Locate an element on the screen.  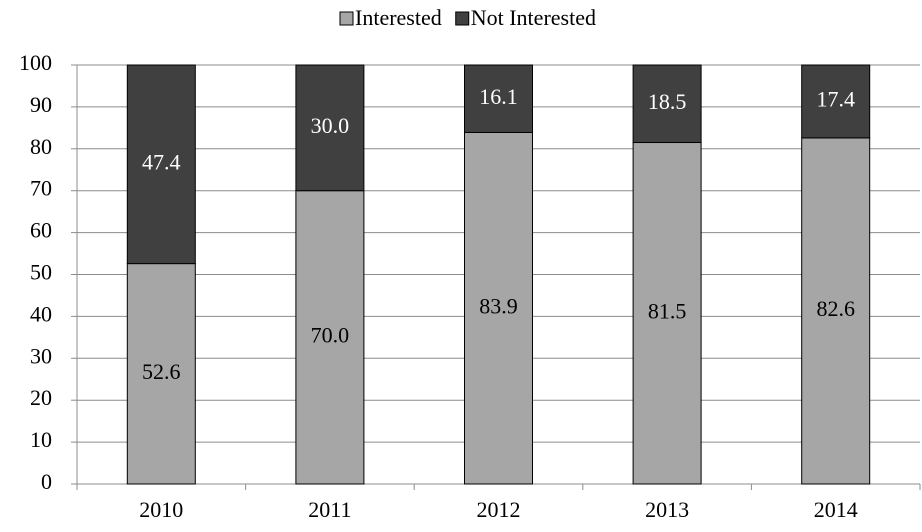
x-tick-label: 2011 is located at coordinates (329, 509).